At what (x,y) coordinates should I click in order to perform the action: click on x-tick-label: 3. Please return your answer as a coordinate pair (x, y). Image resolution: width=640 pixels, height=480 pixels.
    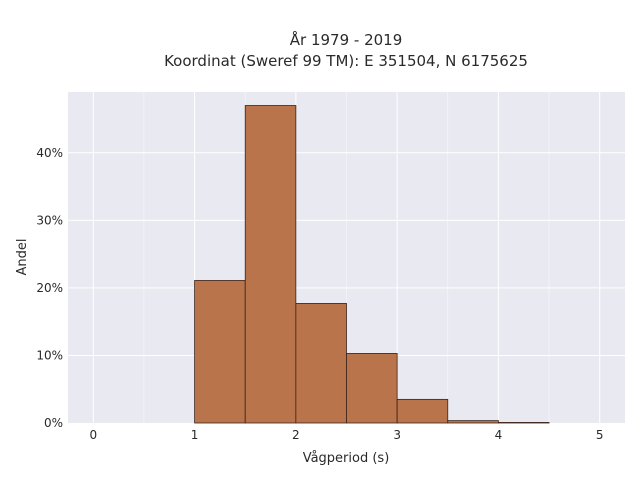
    Looking at the image, I should click on (397, 435).